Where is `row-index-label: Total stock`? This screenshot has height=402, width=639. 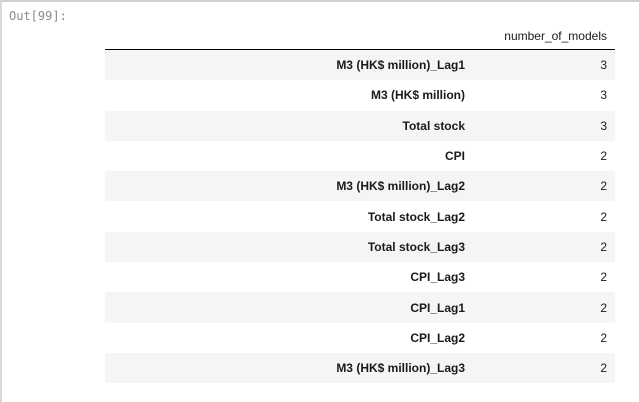 row-index-label: Total stock is located at coordinates (291, 125).